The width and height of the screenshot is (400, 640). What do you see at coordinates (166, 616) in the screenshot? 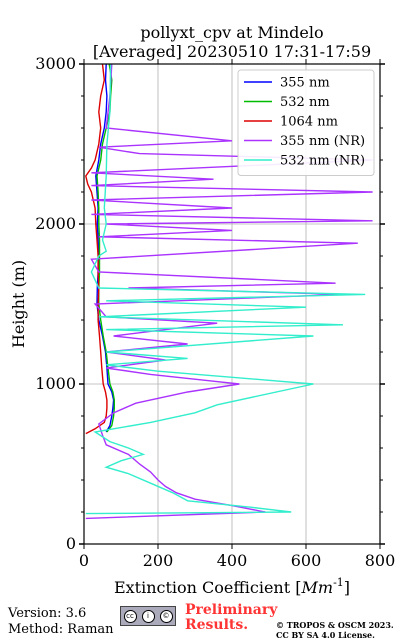
I see `sa-icon: ©` at bounding box center [166, 616].